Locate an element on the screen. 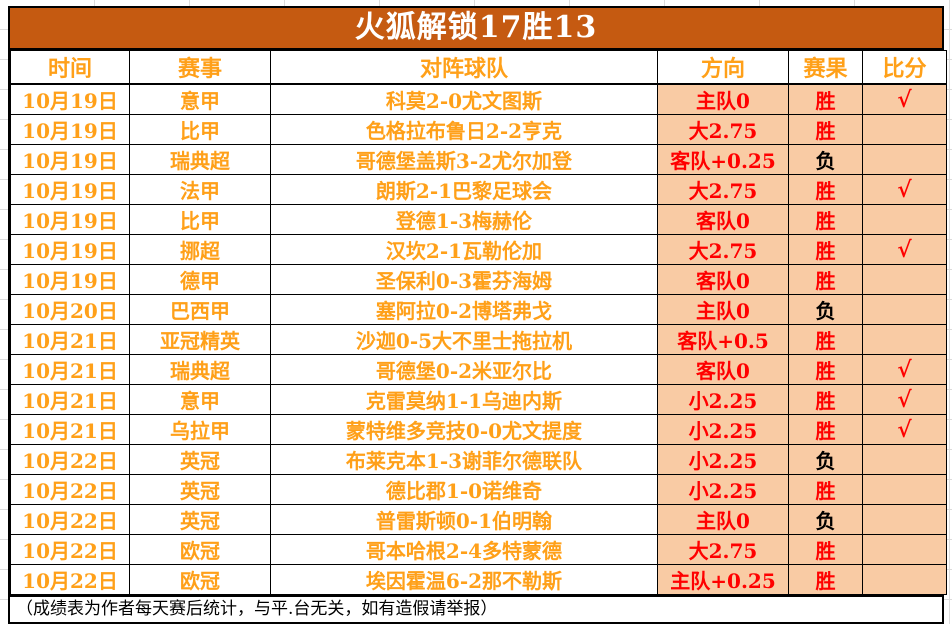  league-cell: 挪超 is located at coordinates (200, 249).